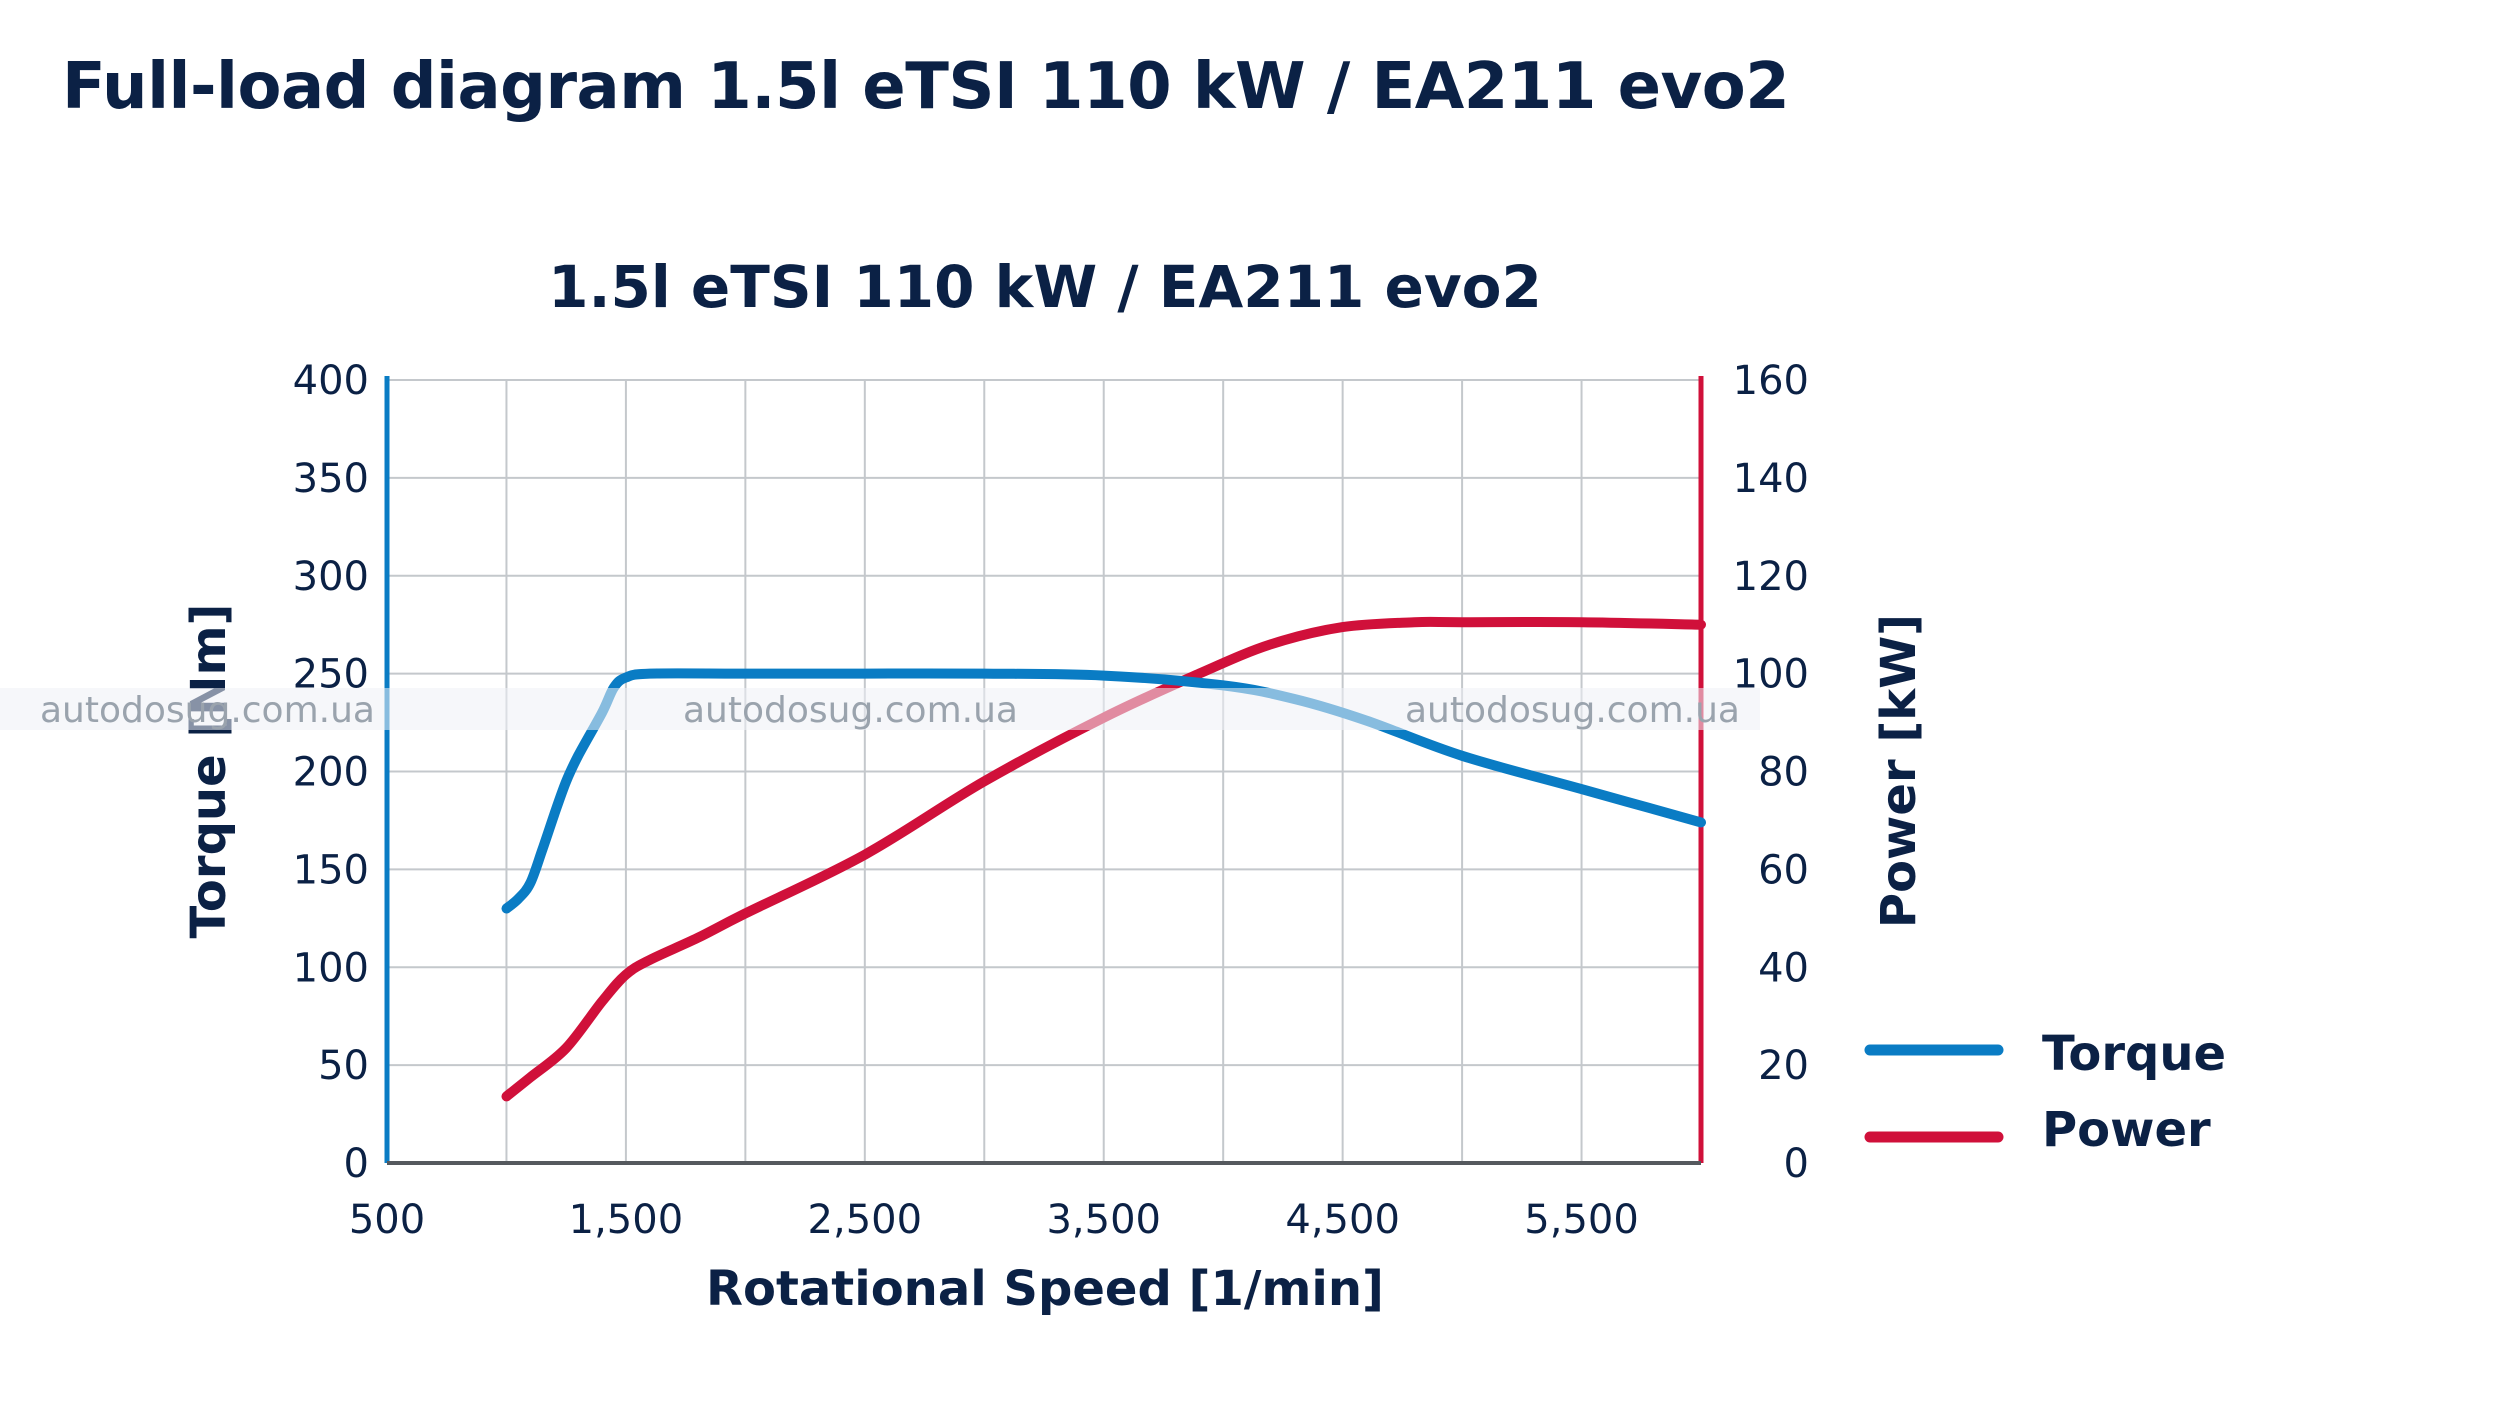 This screenshot has width=2500, height=1406. Describe the element at coordinates (387, 1220) in the screenshot. I see `x-tick-label: 500` at that location.